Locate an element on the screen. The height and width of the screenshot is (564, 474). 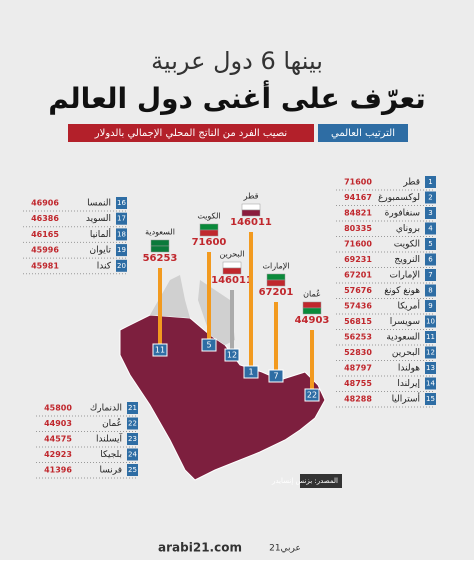
row-rank: 14 is located at coordinates (430, 384).